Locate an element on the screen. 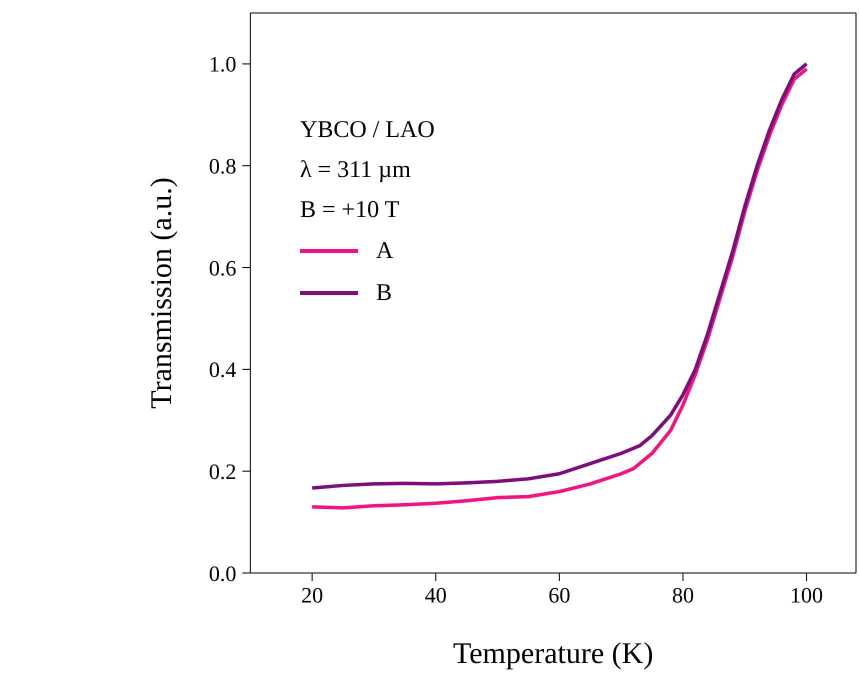 The width and height of the screenshot is (859, 678). legend-label: B is located at coordinates (384, 293).